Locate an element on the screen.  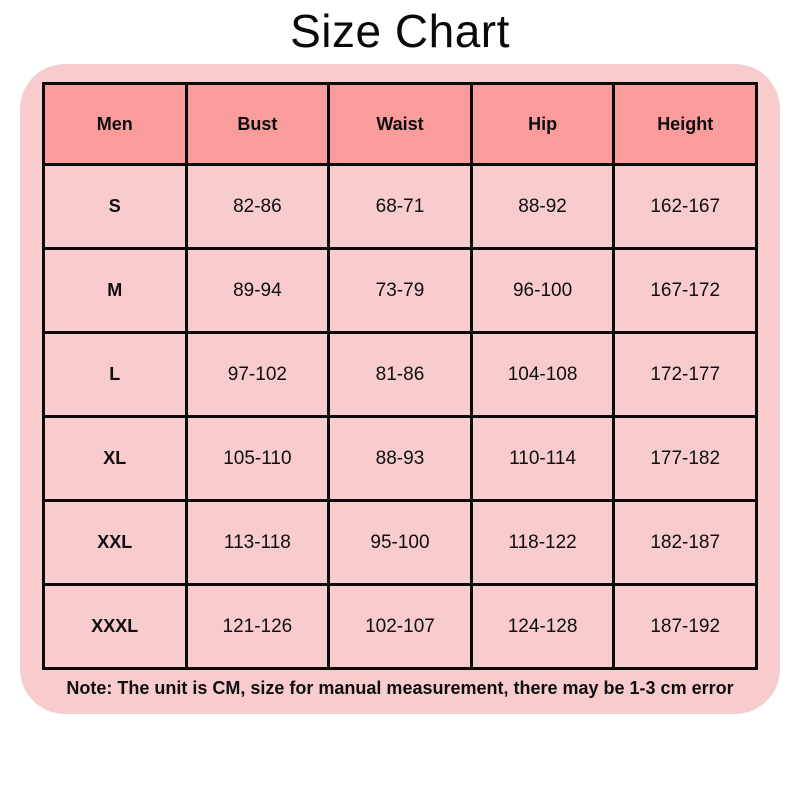
bust-cell: 105-110 is located at coordinates (257, 458).